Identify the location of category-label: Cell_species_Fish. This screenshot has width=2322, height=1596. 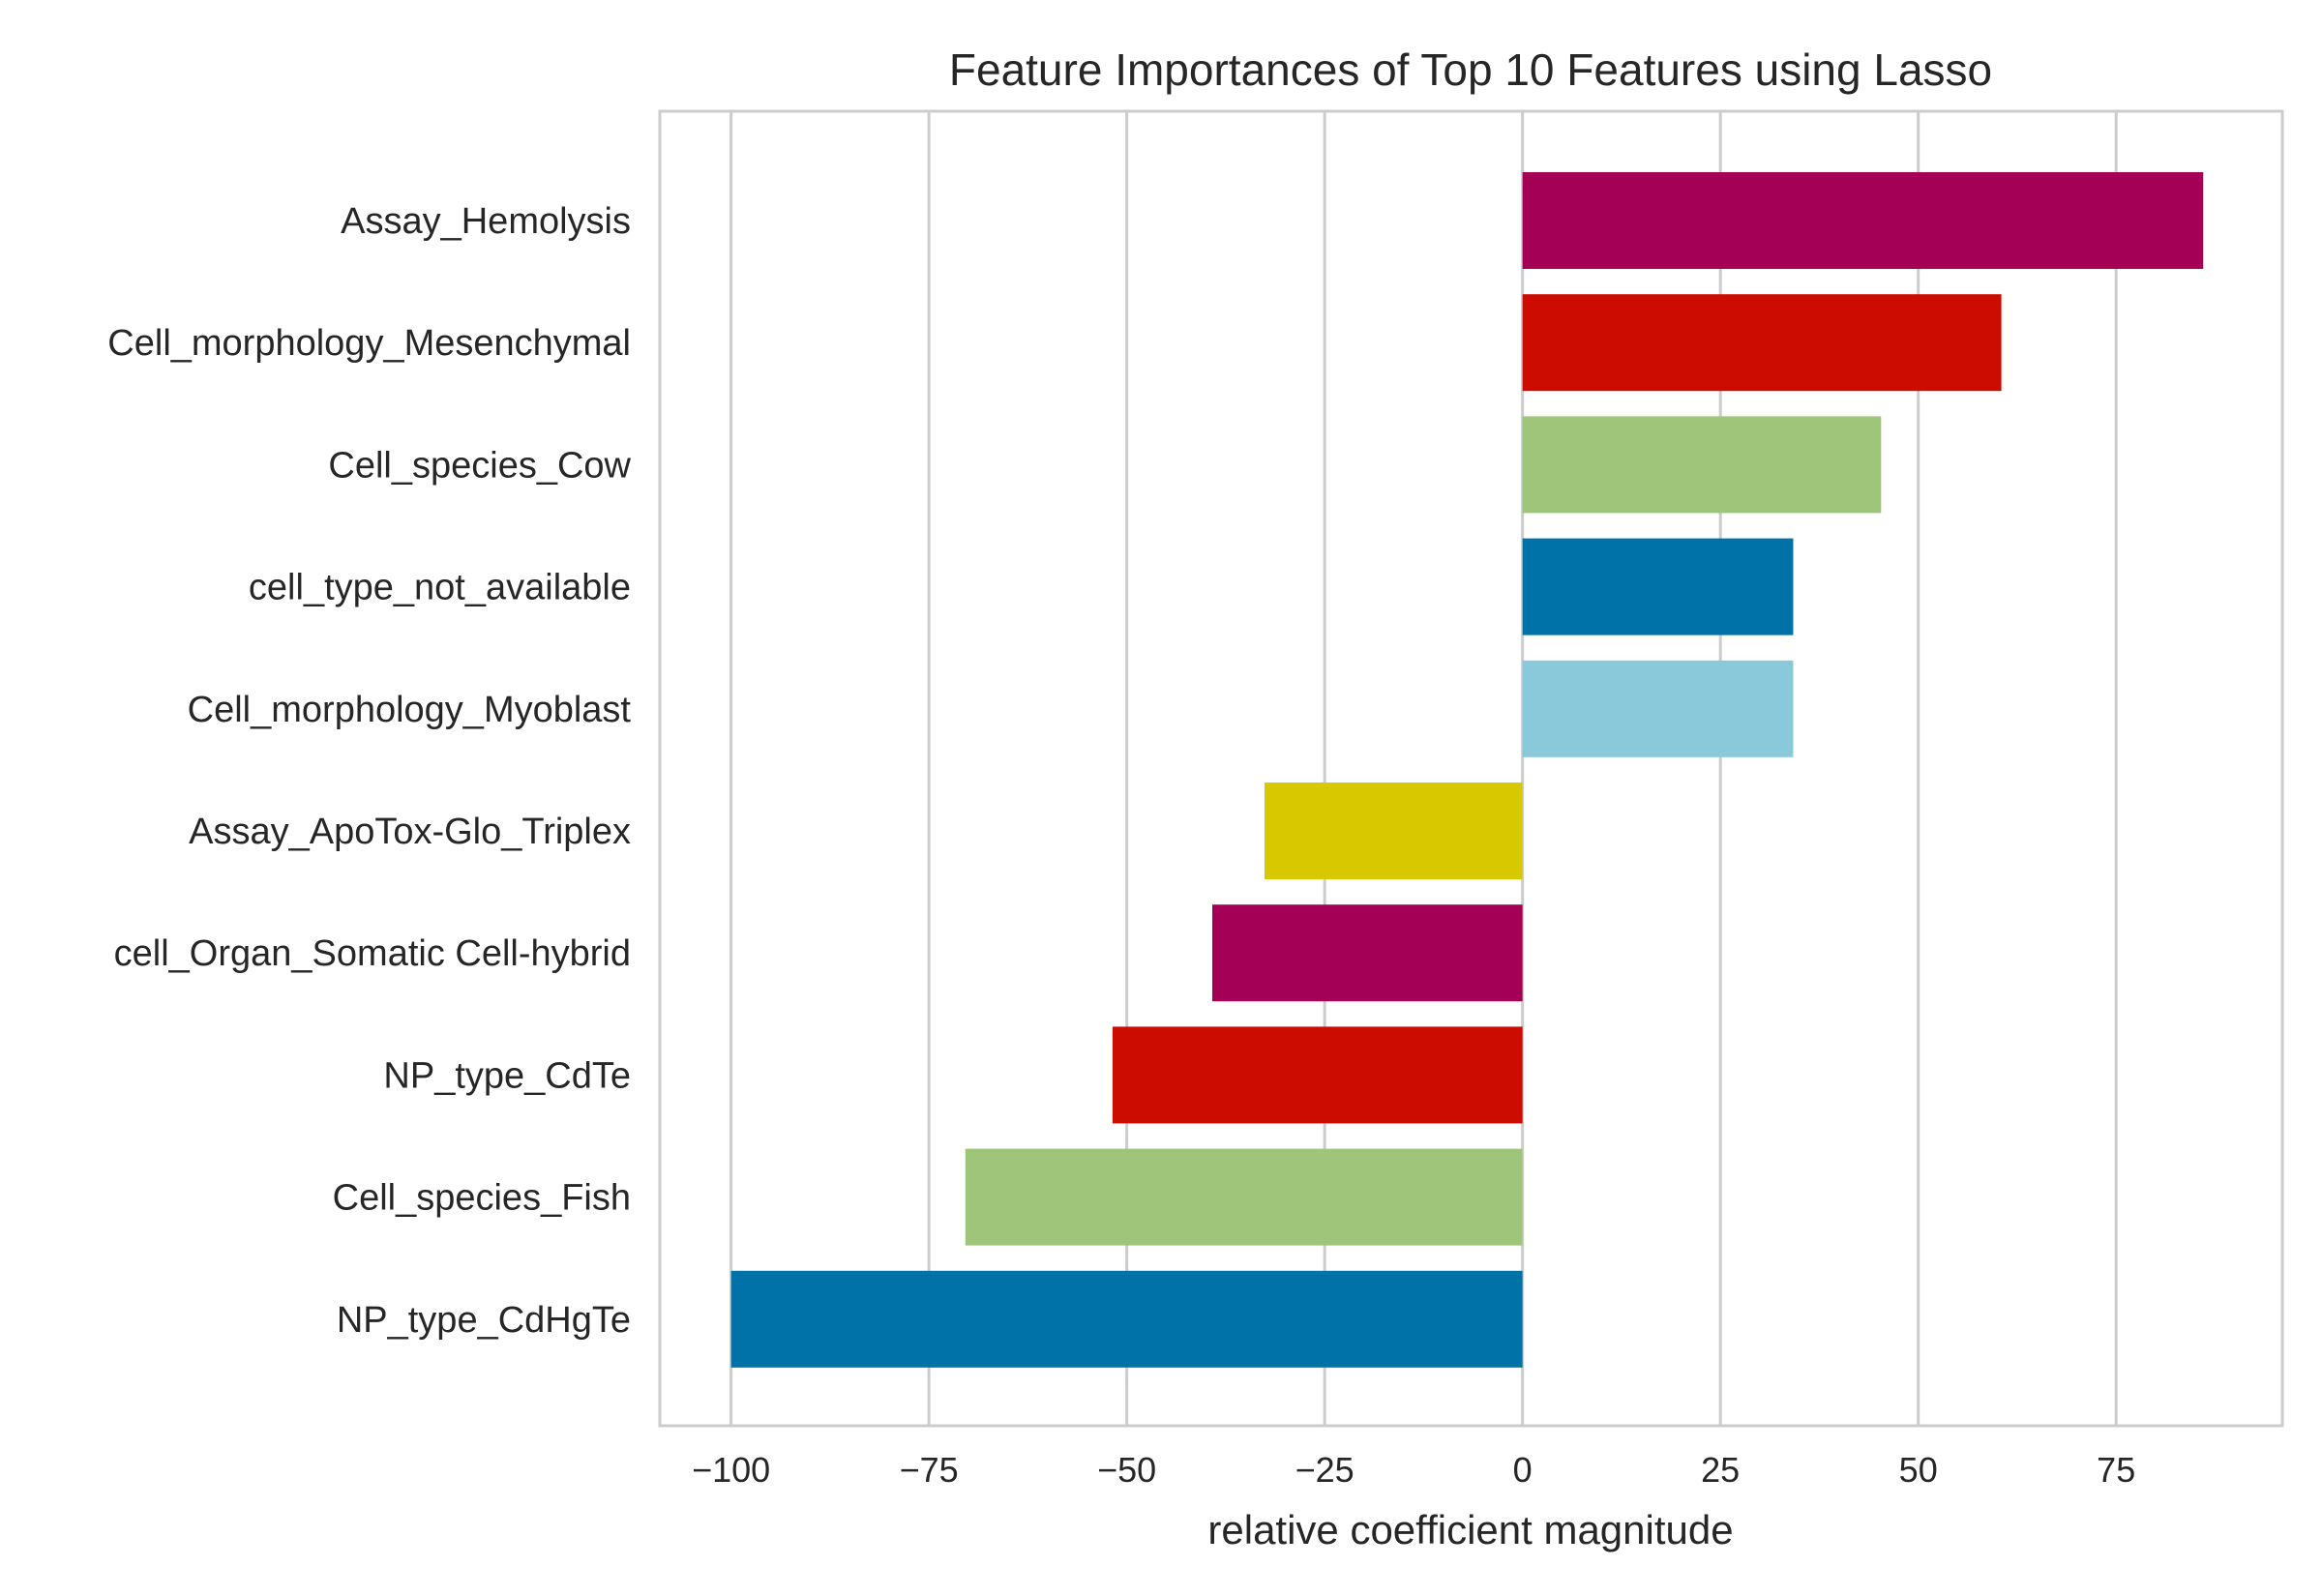
(482, 1198).